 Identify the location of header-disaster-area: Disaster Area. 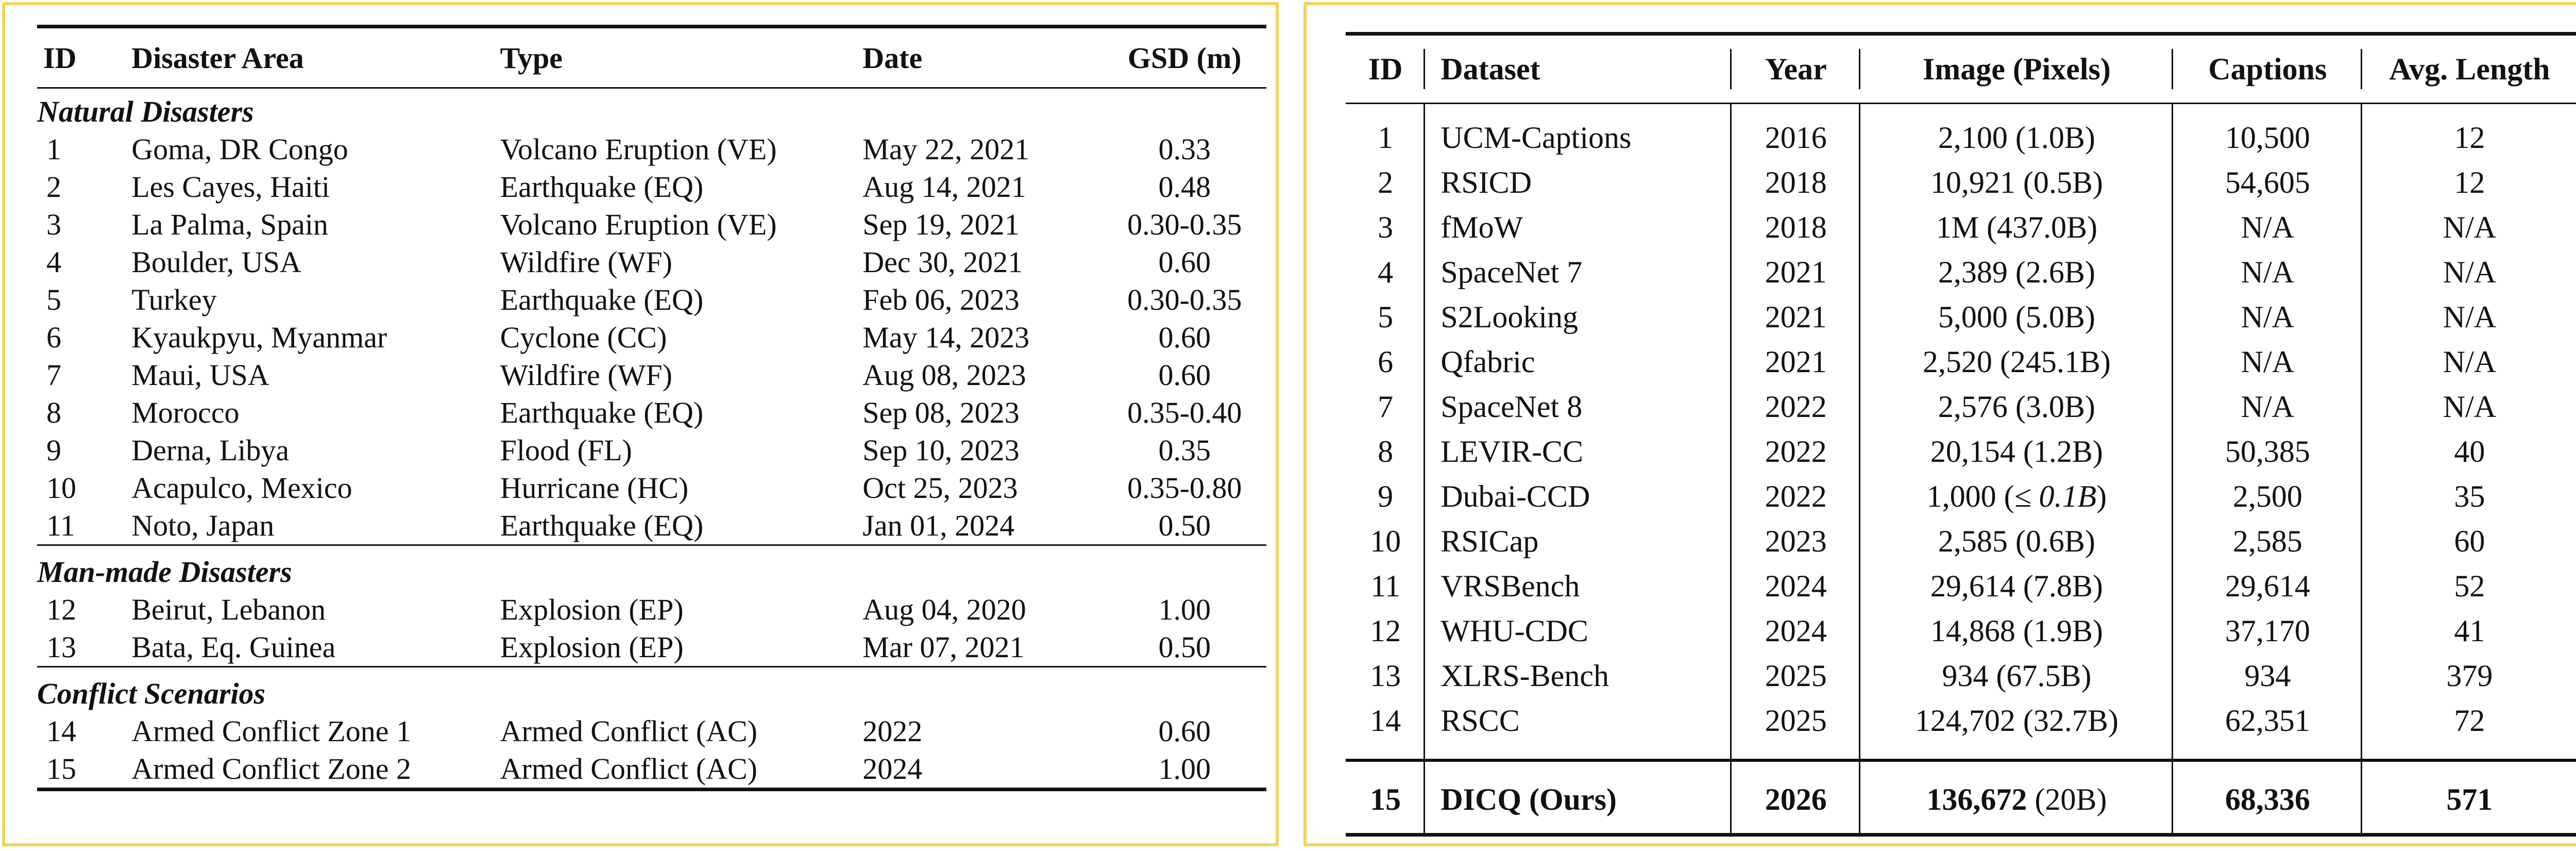
(315, 59).